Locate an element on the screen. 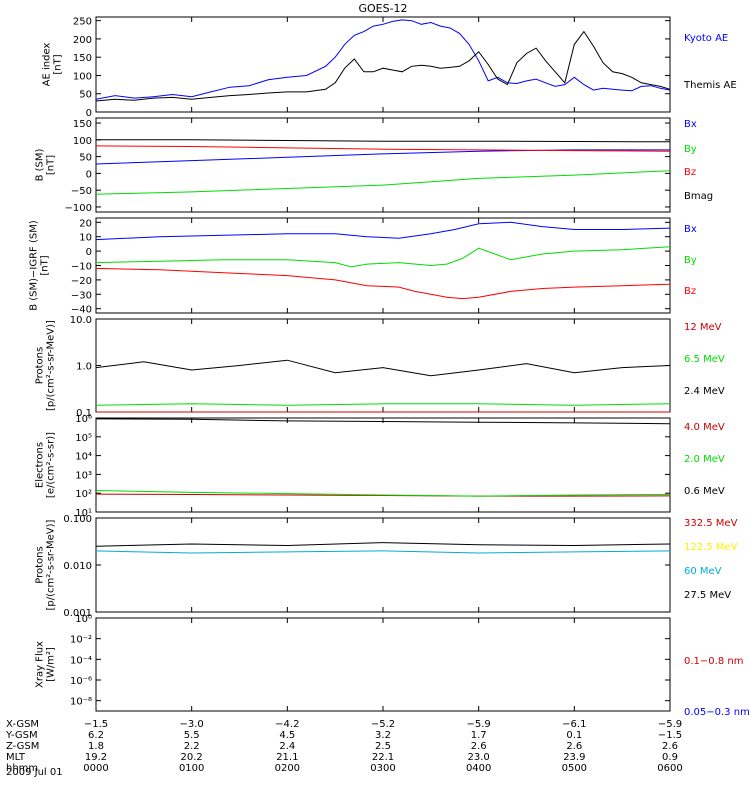 The width and height of the screenshot is (750, 800). y-tick-label: 150 is located at coordinates (82, 58).